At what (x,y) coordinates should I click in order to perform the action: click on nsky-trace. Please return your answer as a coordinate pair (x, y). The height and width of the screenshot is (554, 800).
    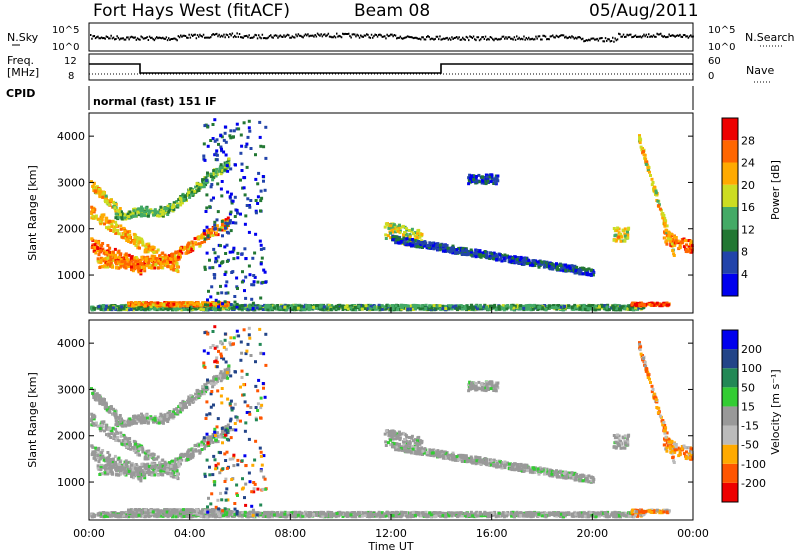
    Looking at the image, I should click on (392, 37).